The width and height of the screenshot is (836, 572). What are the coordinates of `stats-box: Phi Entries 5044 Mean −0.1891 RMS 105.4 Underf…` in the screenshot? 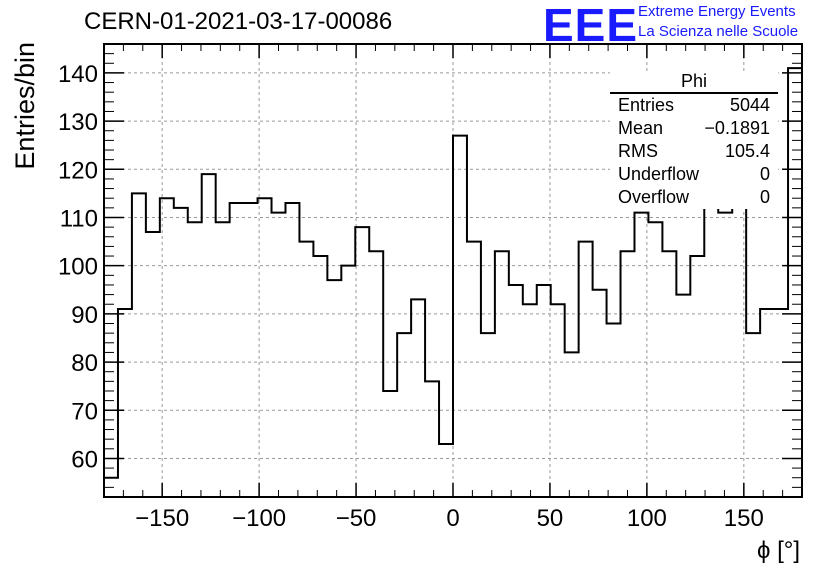 It's located at (694, 140).